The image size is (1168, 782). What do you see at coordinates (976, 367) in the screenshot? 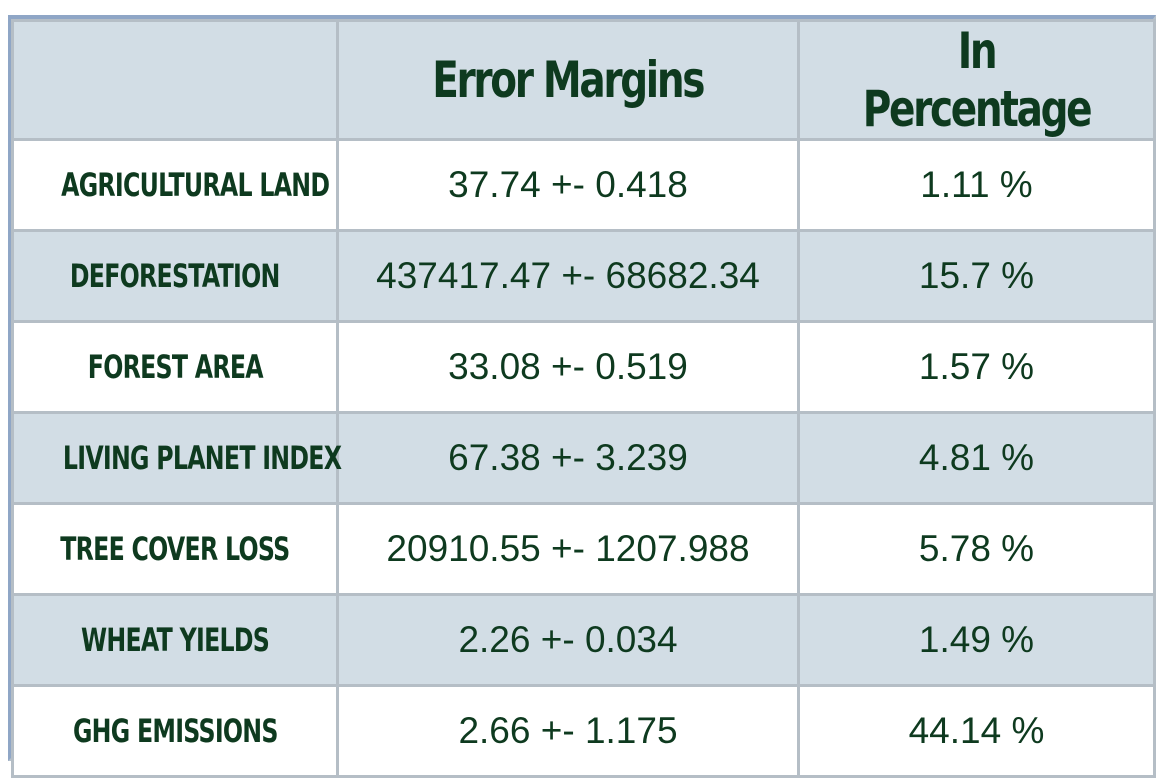
I see `percentage-value: 1.57 %` at bounding box center [976, 367].